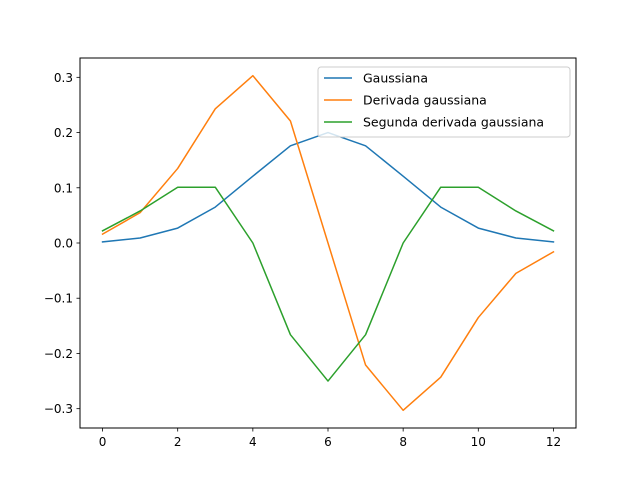  I want to click on y-tick-label: −0.3, so click(58, 409).